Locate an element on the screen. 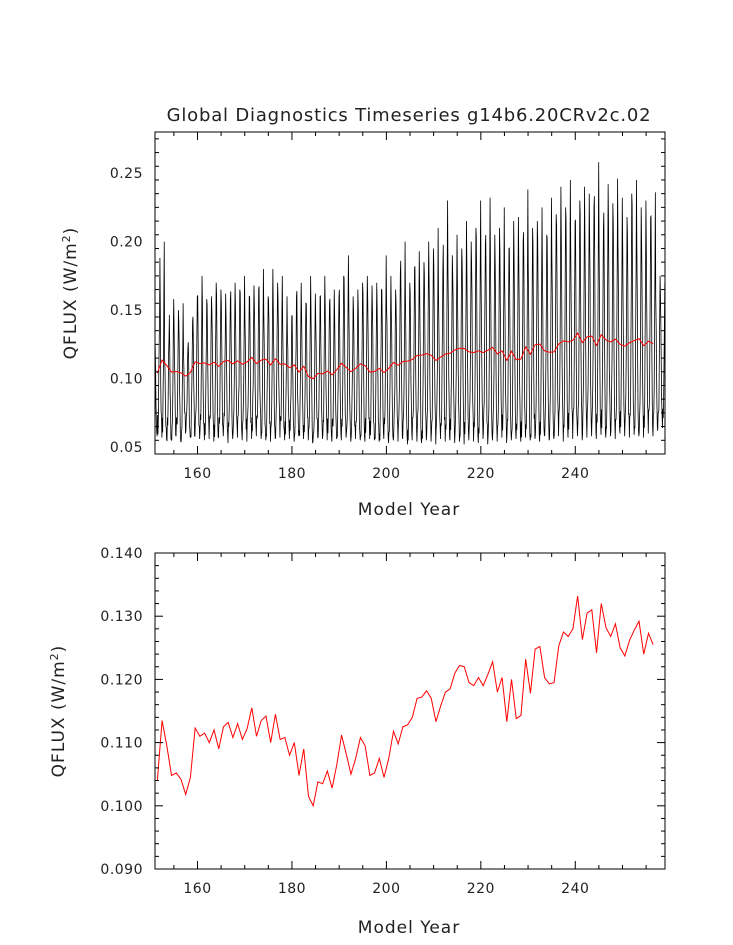  y-tick-label: 0.120 is located at coordinates (121, 680).